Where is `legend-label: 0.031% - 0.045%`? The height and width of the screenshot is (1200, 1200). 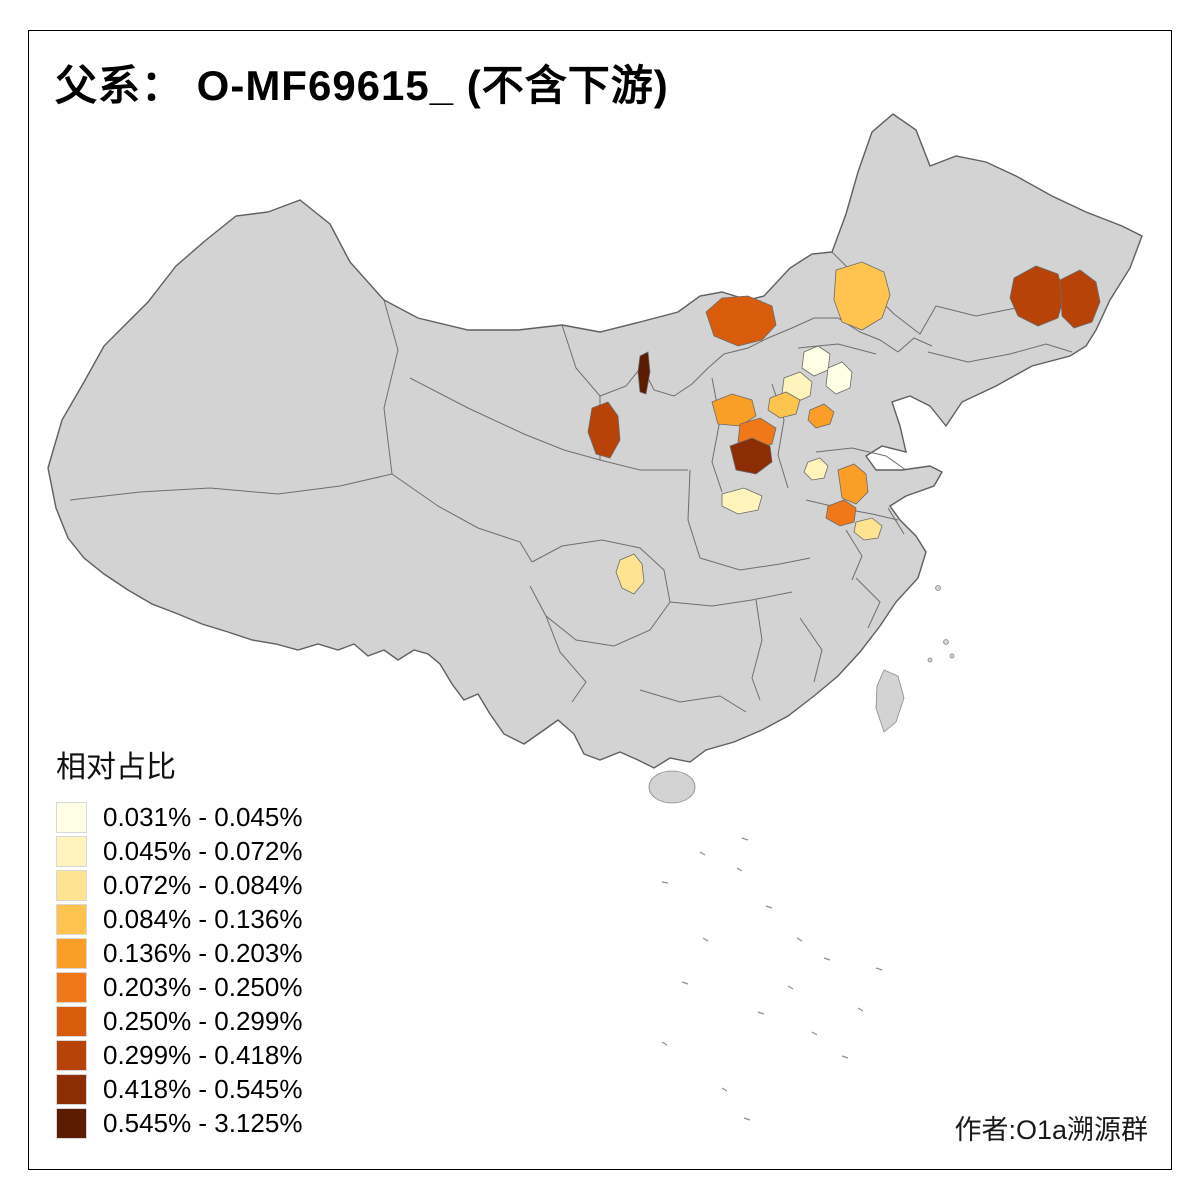 legend-label: 0.031% - 0.045% is located at coordinates (203, 816).